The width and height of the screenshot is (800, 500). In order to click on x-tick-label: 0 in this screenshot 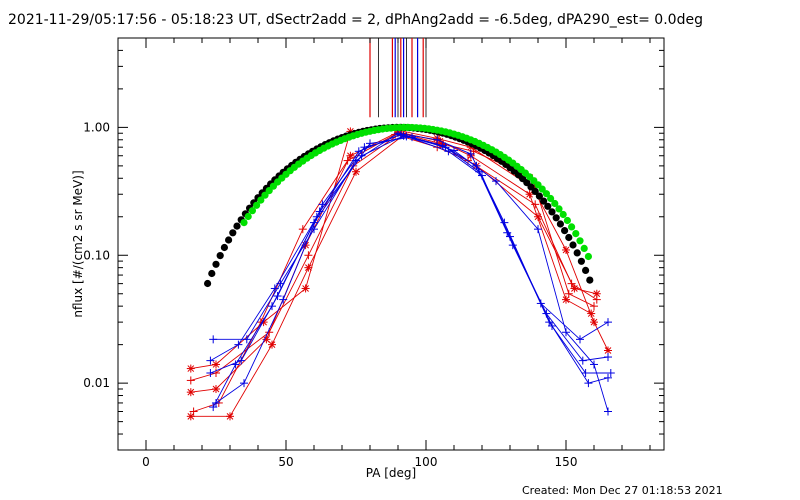, I will do `click(146, 462)`.